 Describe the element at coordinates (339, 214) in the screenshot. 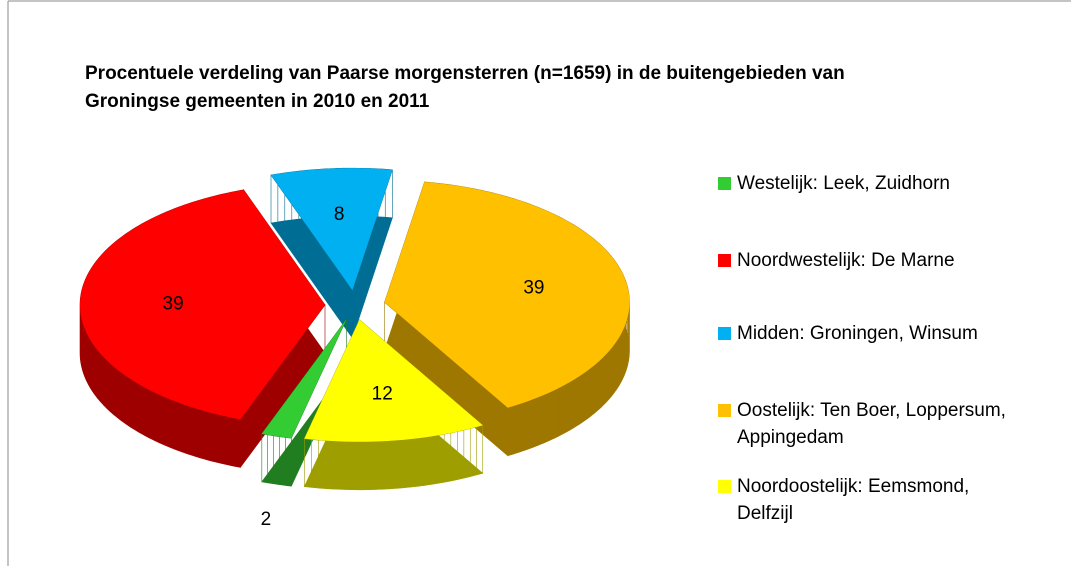

I see `data-label: 8` at that location.